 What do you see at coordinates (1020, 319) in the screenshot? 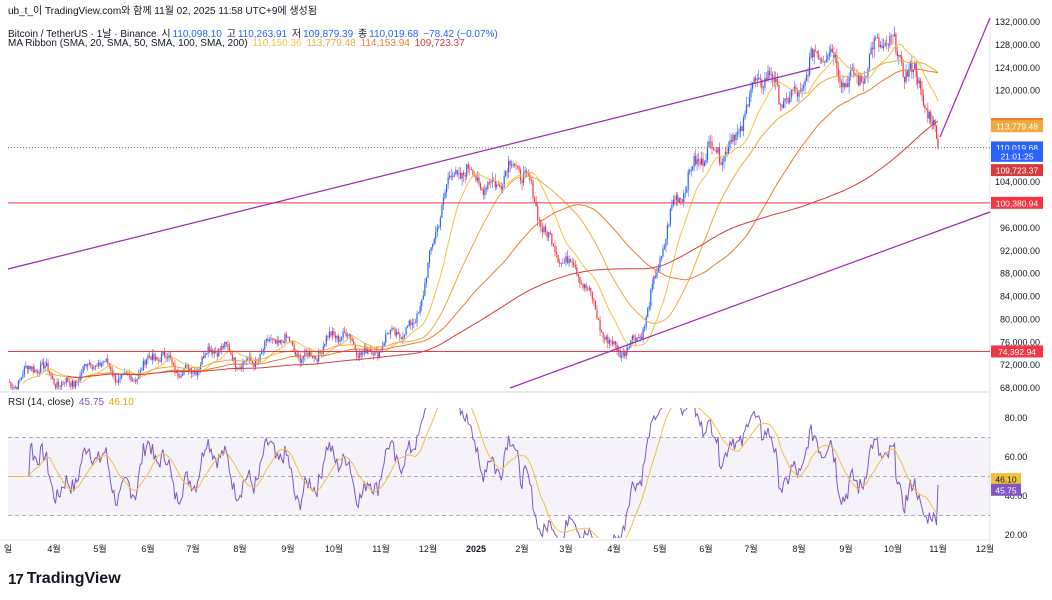
I see `price-tick-label: 80,000.00` at bounding box center [1020, 319].